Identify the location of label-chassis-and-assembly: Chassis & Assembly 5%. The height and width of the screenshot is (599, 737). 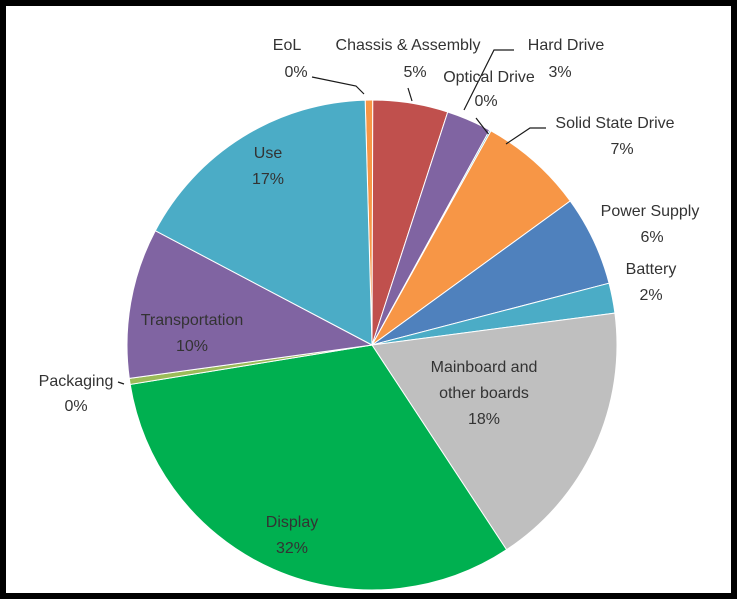
(408, 59).